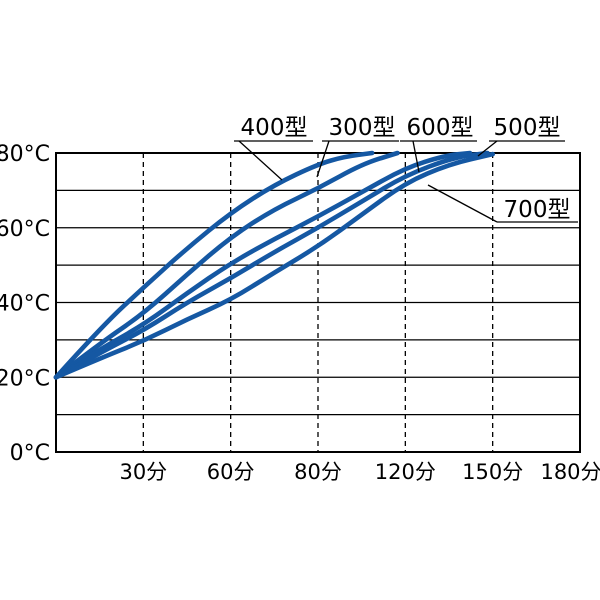  What do you see at coordinates (323, 159) in the screenshot?
I see `leader-line-300型` at bounding box center [323, 159].